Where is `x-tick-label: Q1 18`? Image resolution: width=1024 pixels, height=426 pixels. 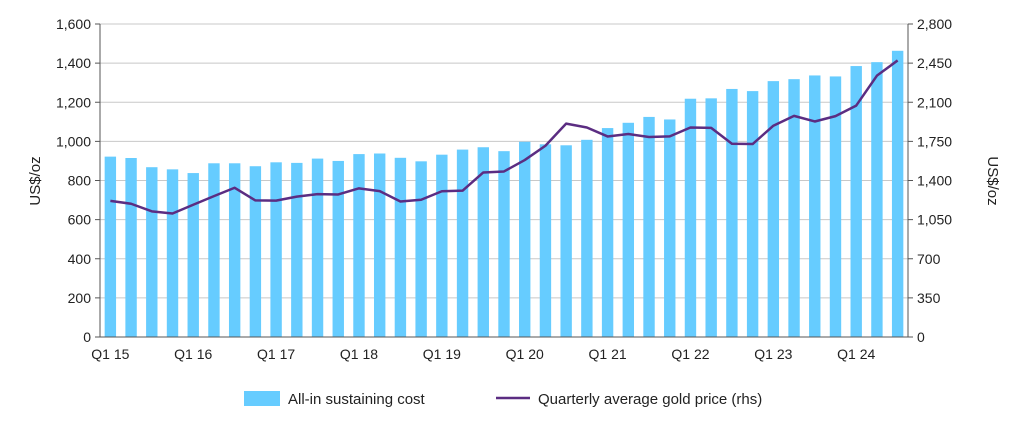 x-tick-label: Q1 18 is located at coordinates (359, 354).